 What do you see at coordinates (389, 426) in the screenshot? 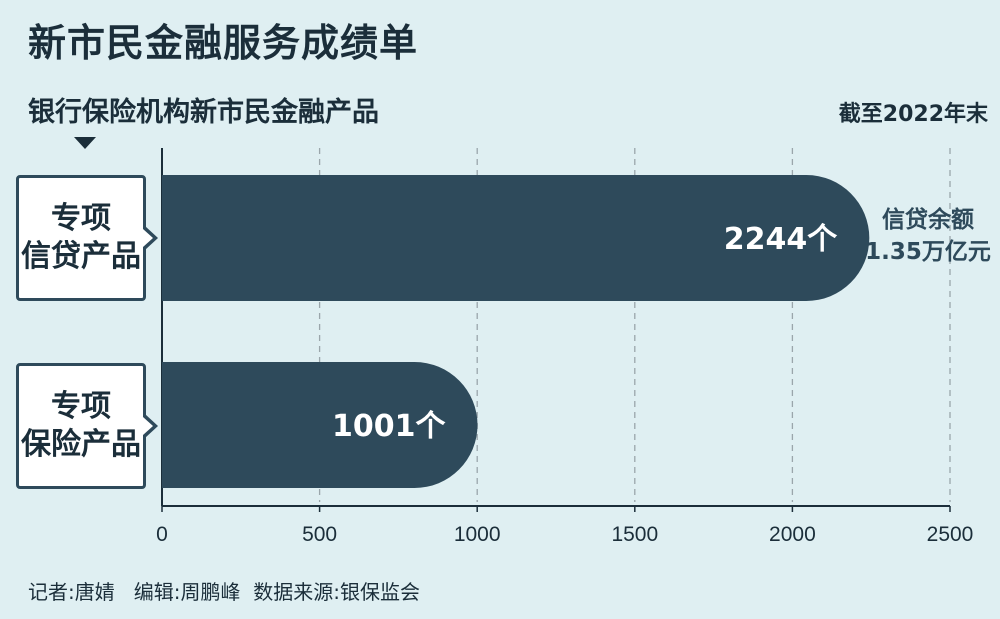
I see `bar-value-label: 1001个` at bounding box center [389, 426].